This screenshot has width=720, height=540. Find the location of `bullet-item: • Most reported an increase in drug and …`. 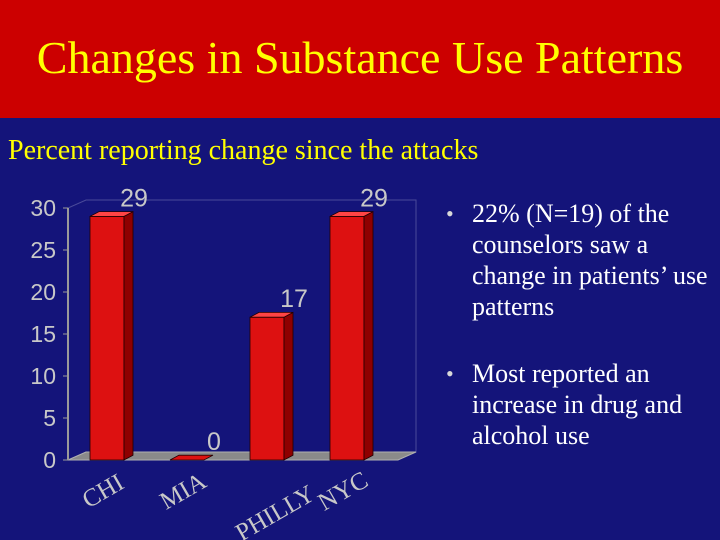

bullet-item: • Most reported an increase in drug and … is located at coordinates (583, 404).